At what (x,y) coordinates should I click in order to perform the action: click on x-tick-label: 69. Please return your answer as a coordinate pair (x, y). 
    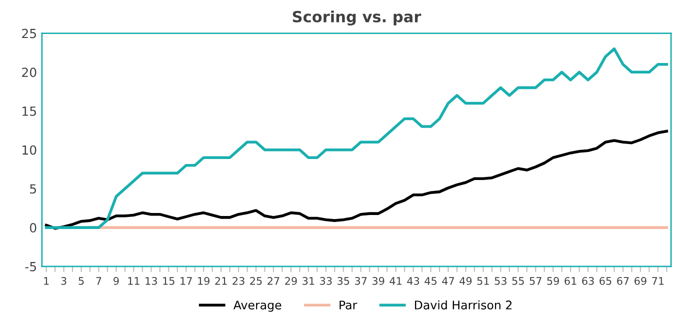
    Looking at the image, I should click on (640, 281).